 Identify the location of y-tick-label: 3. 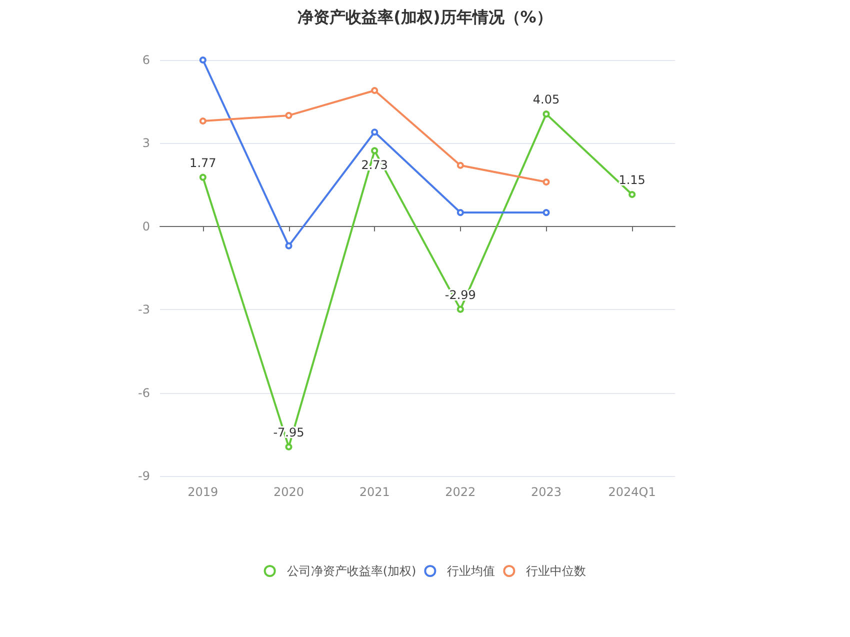
(146, 143).